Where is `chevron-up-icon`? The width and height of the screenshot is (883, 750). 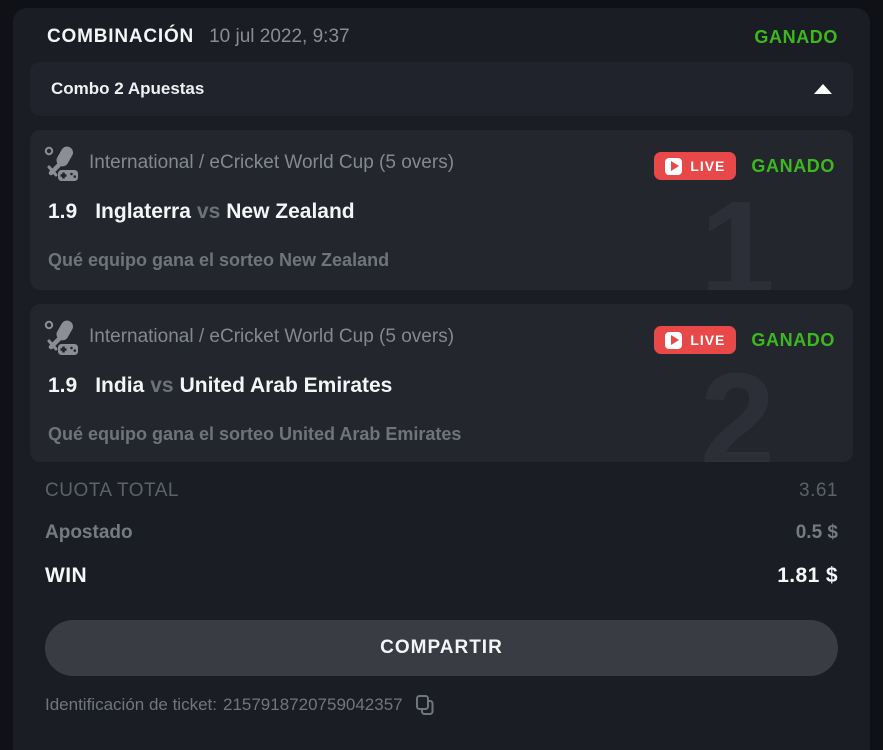
chevron-up-icon is located at coordinates (823, 89).